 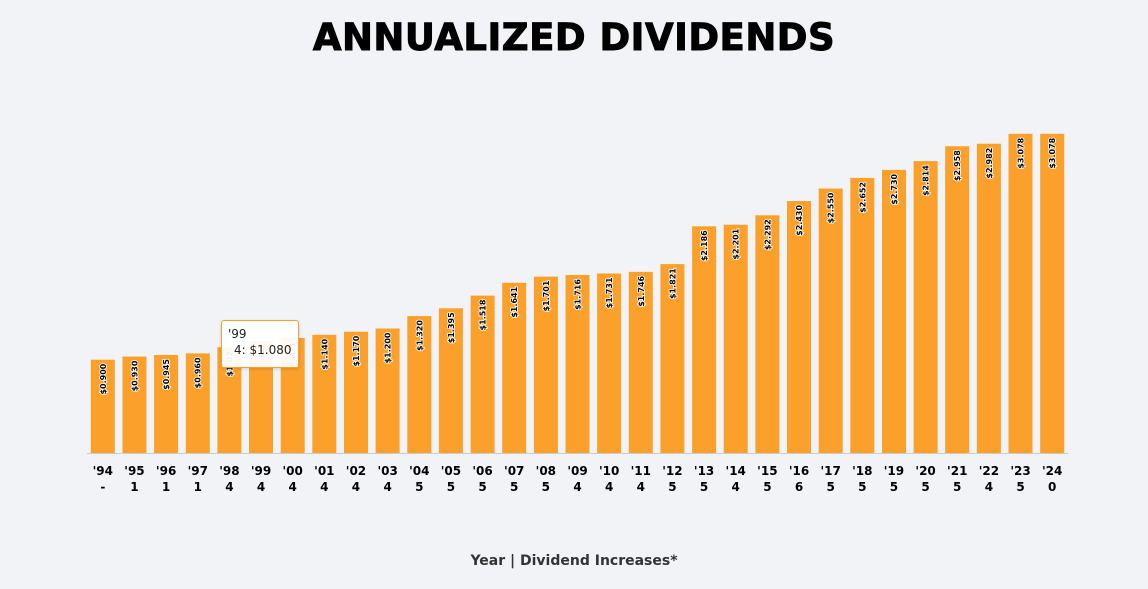 I want to click on x-tick-label: '01, so click(x=324, y=471).